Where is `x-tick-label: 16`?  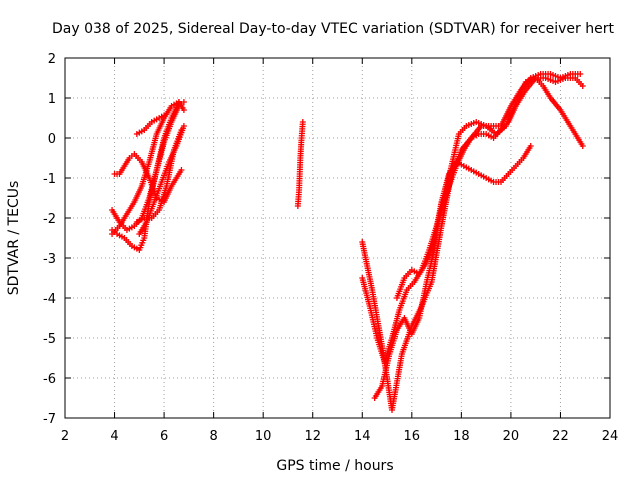 x-tick-label: 16 is located at coordinates (412, 436).